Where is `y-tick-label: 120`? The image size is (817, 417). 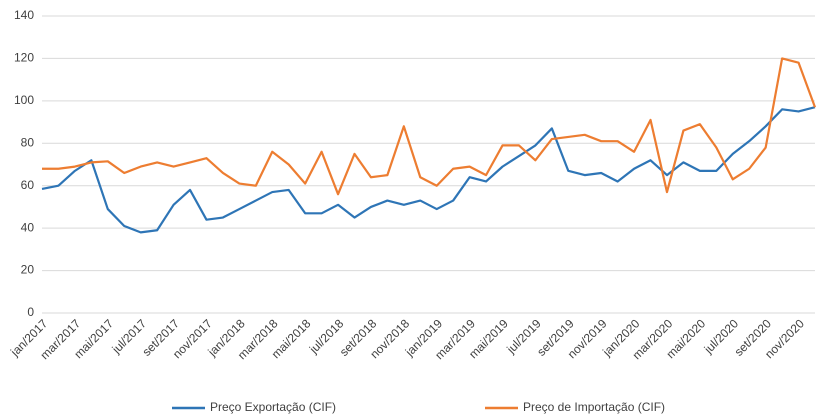
y-tick-label: 120 is located at coordinates (24, 58).